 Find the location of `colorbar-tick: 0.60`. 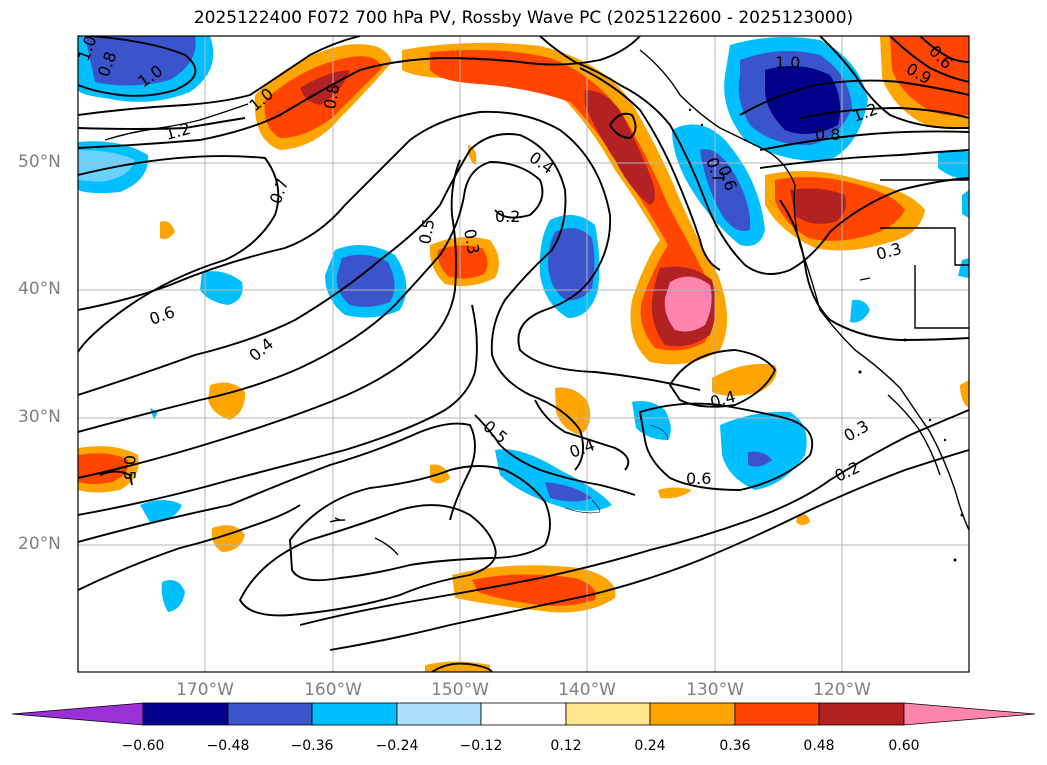

colorbar-tick: 0.60 is located at coordinates (904, 746).